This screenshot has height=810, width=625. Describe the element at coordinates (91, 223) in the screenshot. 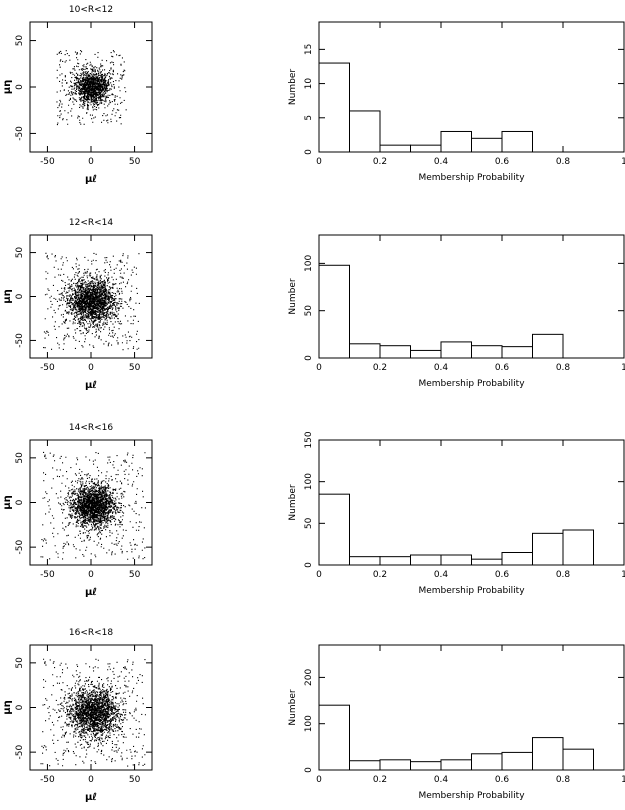

I see `panel-title: 12<R<14` at that location.